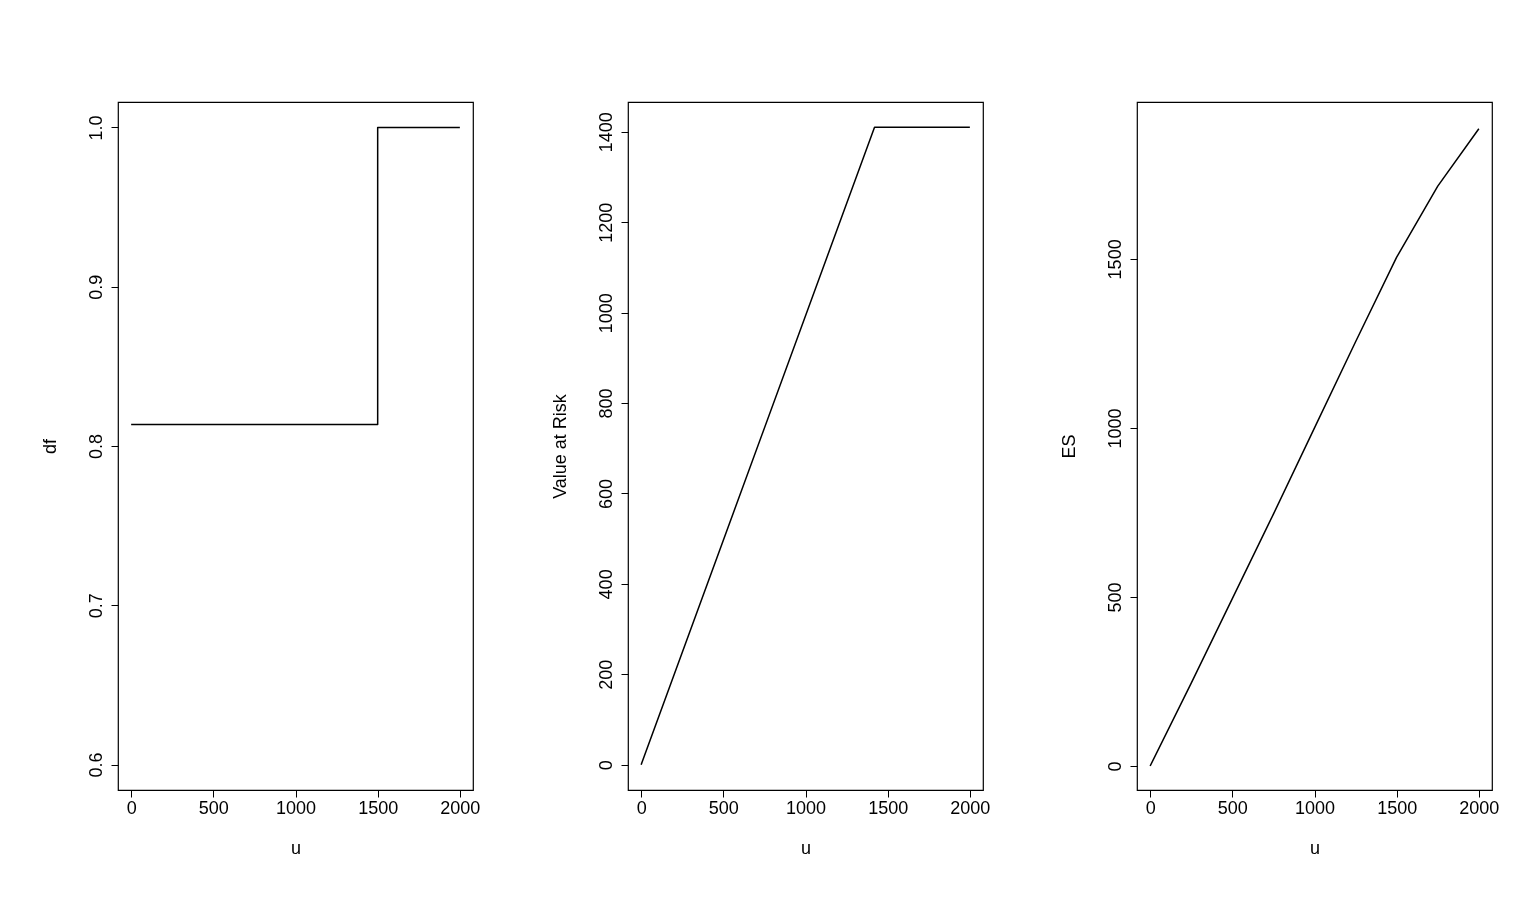  Describe the element at coordinates (95, 765) in the screenshot. I see `y-tick-label: 0.6` at that location.